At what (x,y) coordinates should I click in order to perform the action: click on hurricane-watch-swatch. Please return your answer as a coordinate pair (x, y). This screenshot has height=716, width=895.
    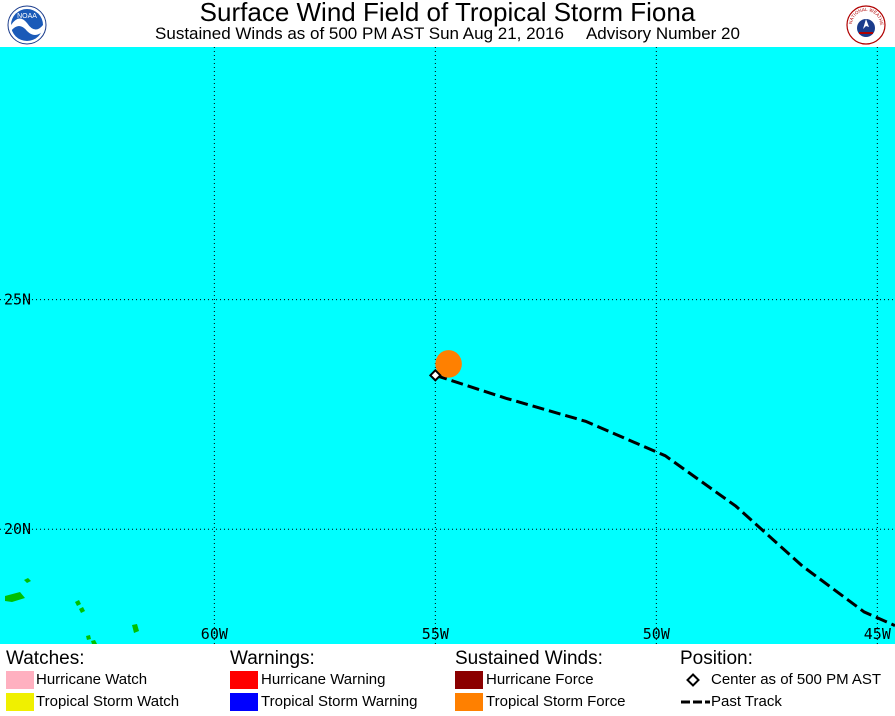
    Looking at the image, I should click on (20, 680).